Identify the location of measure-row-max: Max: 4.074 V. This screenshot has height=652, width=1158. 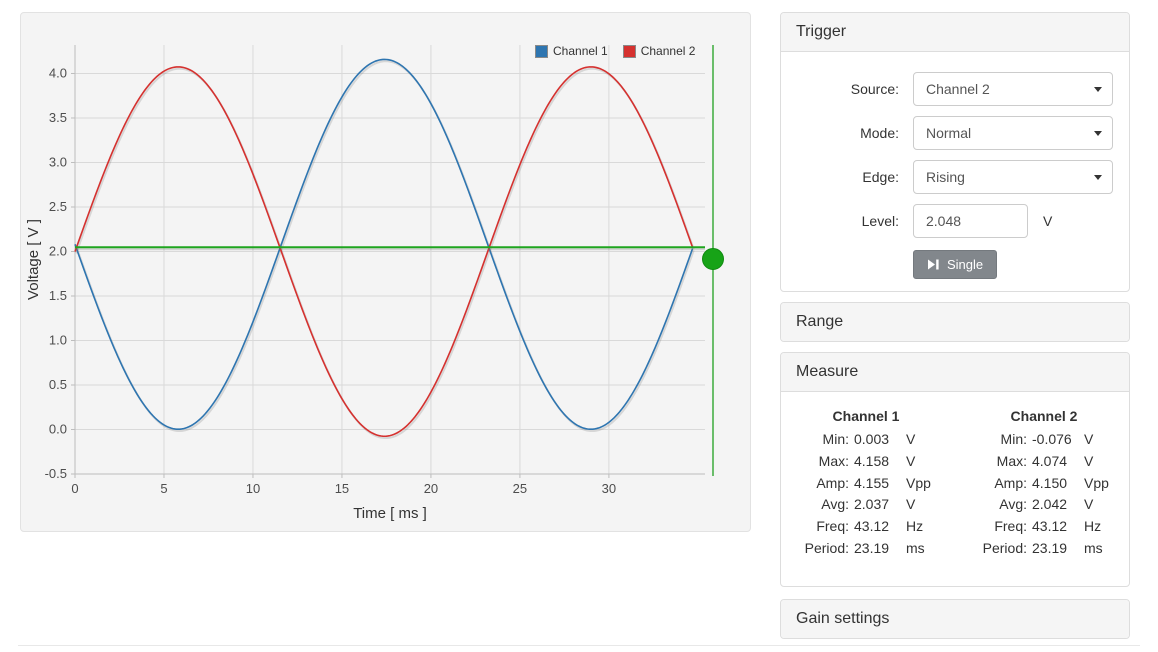
(1045, 460).